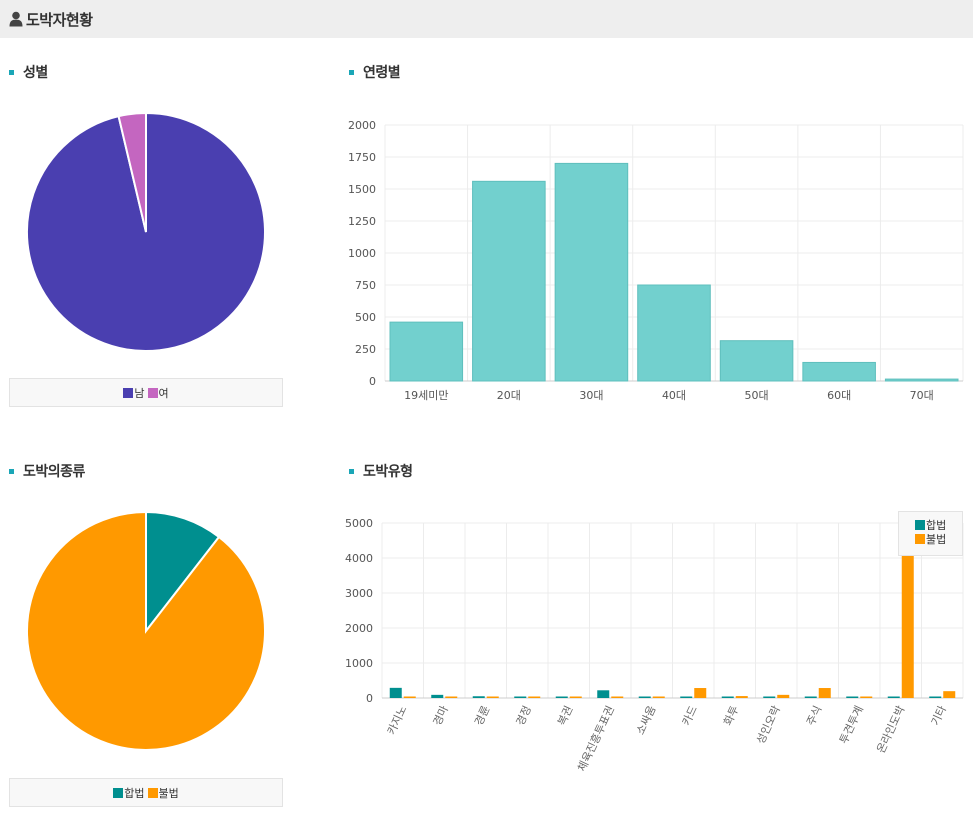 The height and width of the screenshot is (816, 973). Describe the element at coordinates (163, 393) in the screenshot. I see `legend-label: 여` at that location.